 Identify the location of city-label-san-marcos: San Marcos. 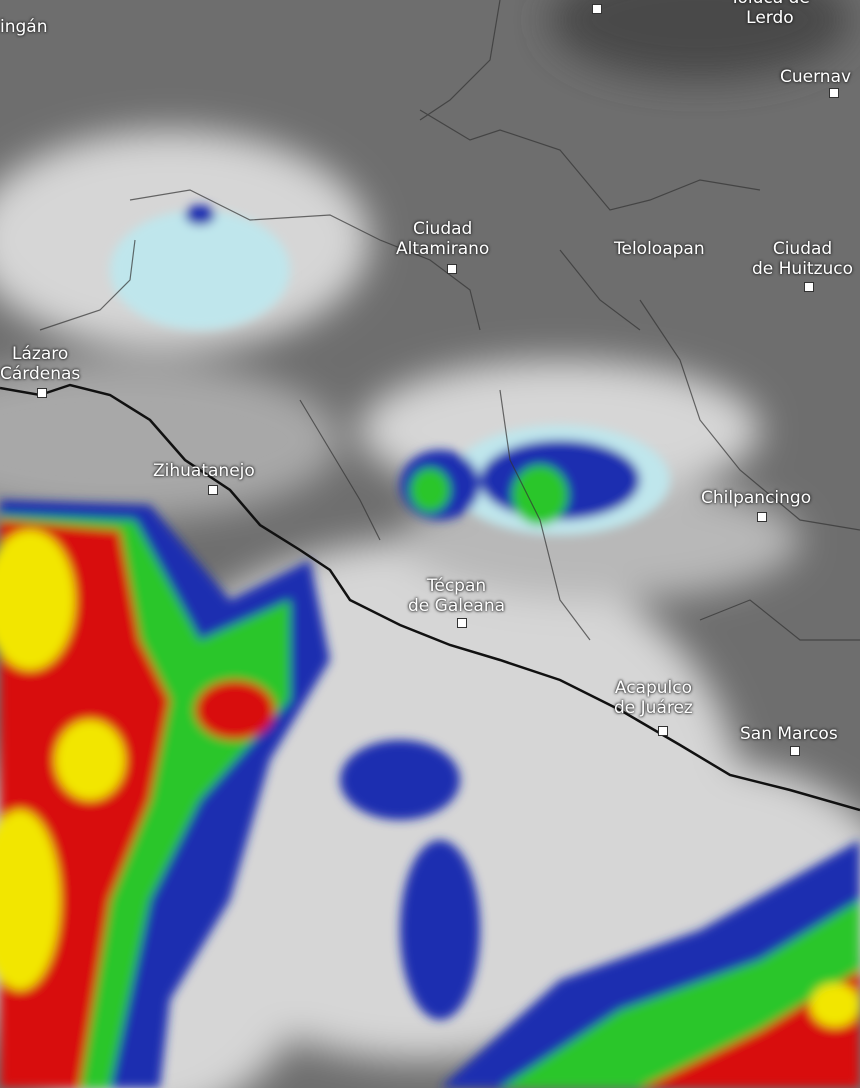
(789, 734).